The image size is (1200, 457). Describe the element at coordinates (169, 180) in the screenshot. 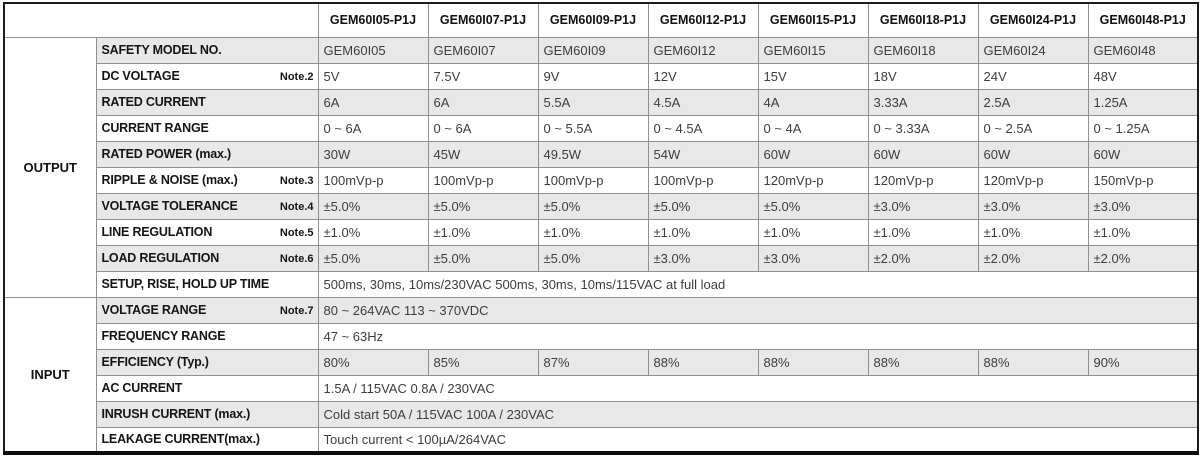

I see `row-label: RIPPLE & NOISE (max.)` at that location.